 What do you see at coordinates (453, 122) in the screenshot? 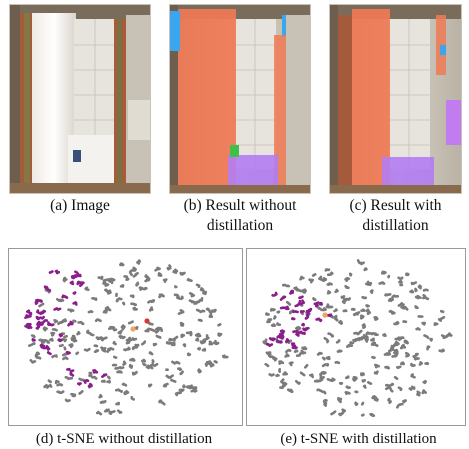
I see `purple-overlay-right` at bounding box center [453, 122].